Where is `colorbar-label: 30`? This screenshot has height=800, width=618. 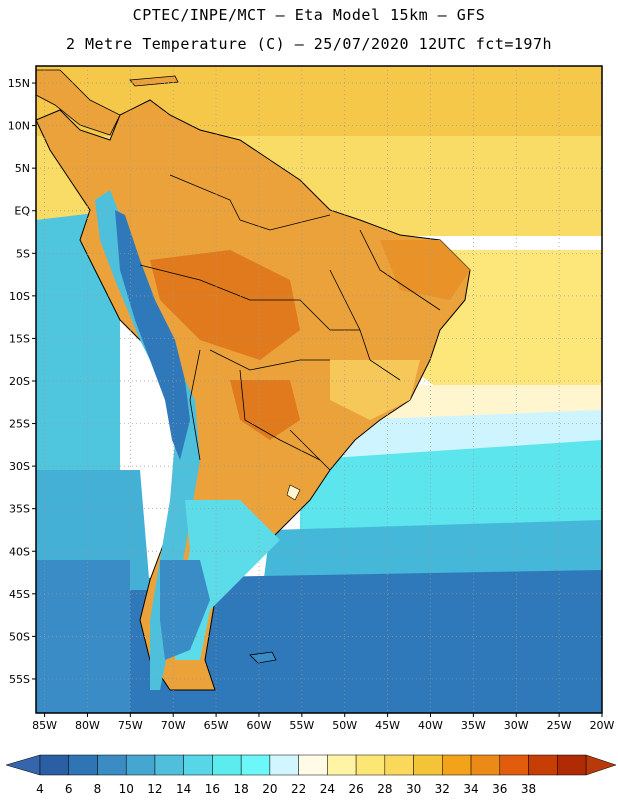
colorbar-label: 30 is located at coordinates (413, 789).